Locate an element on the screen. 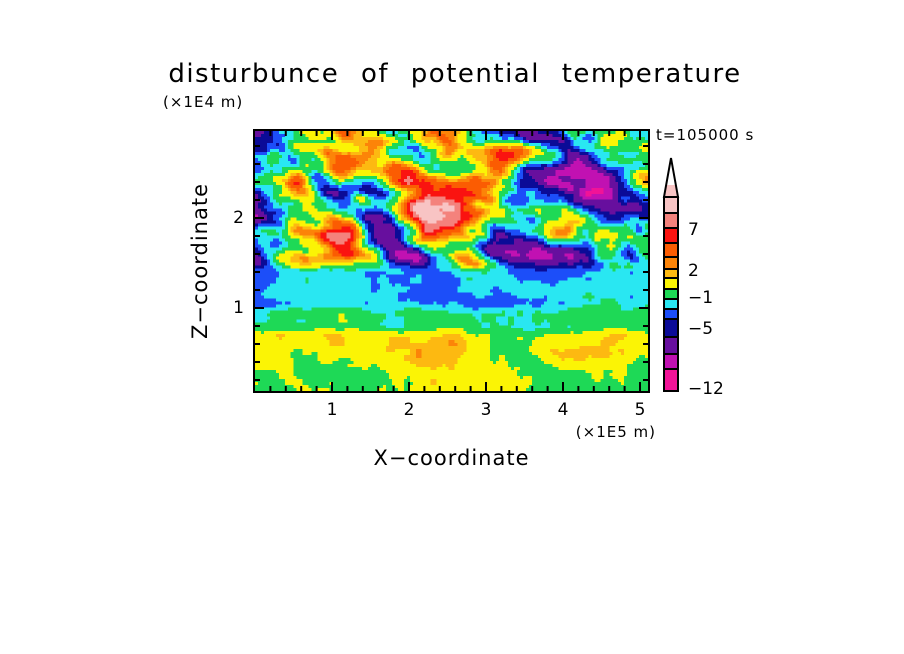 The image size is (904, 654). colorbar is located at coordinates (671, 274).